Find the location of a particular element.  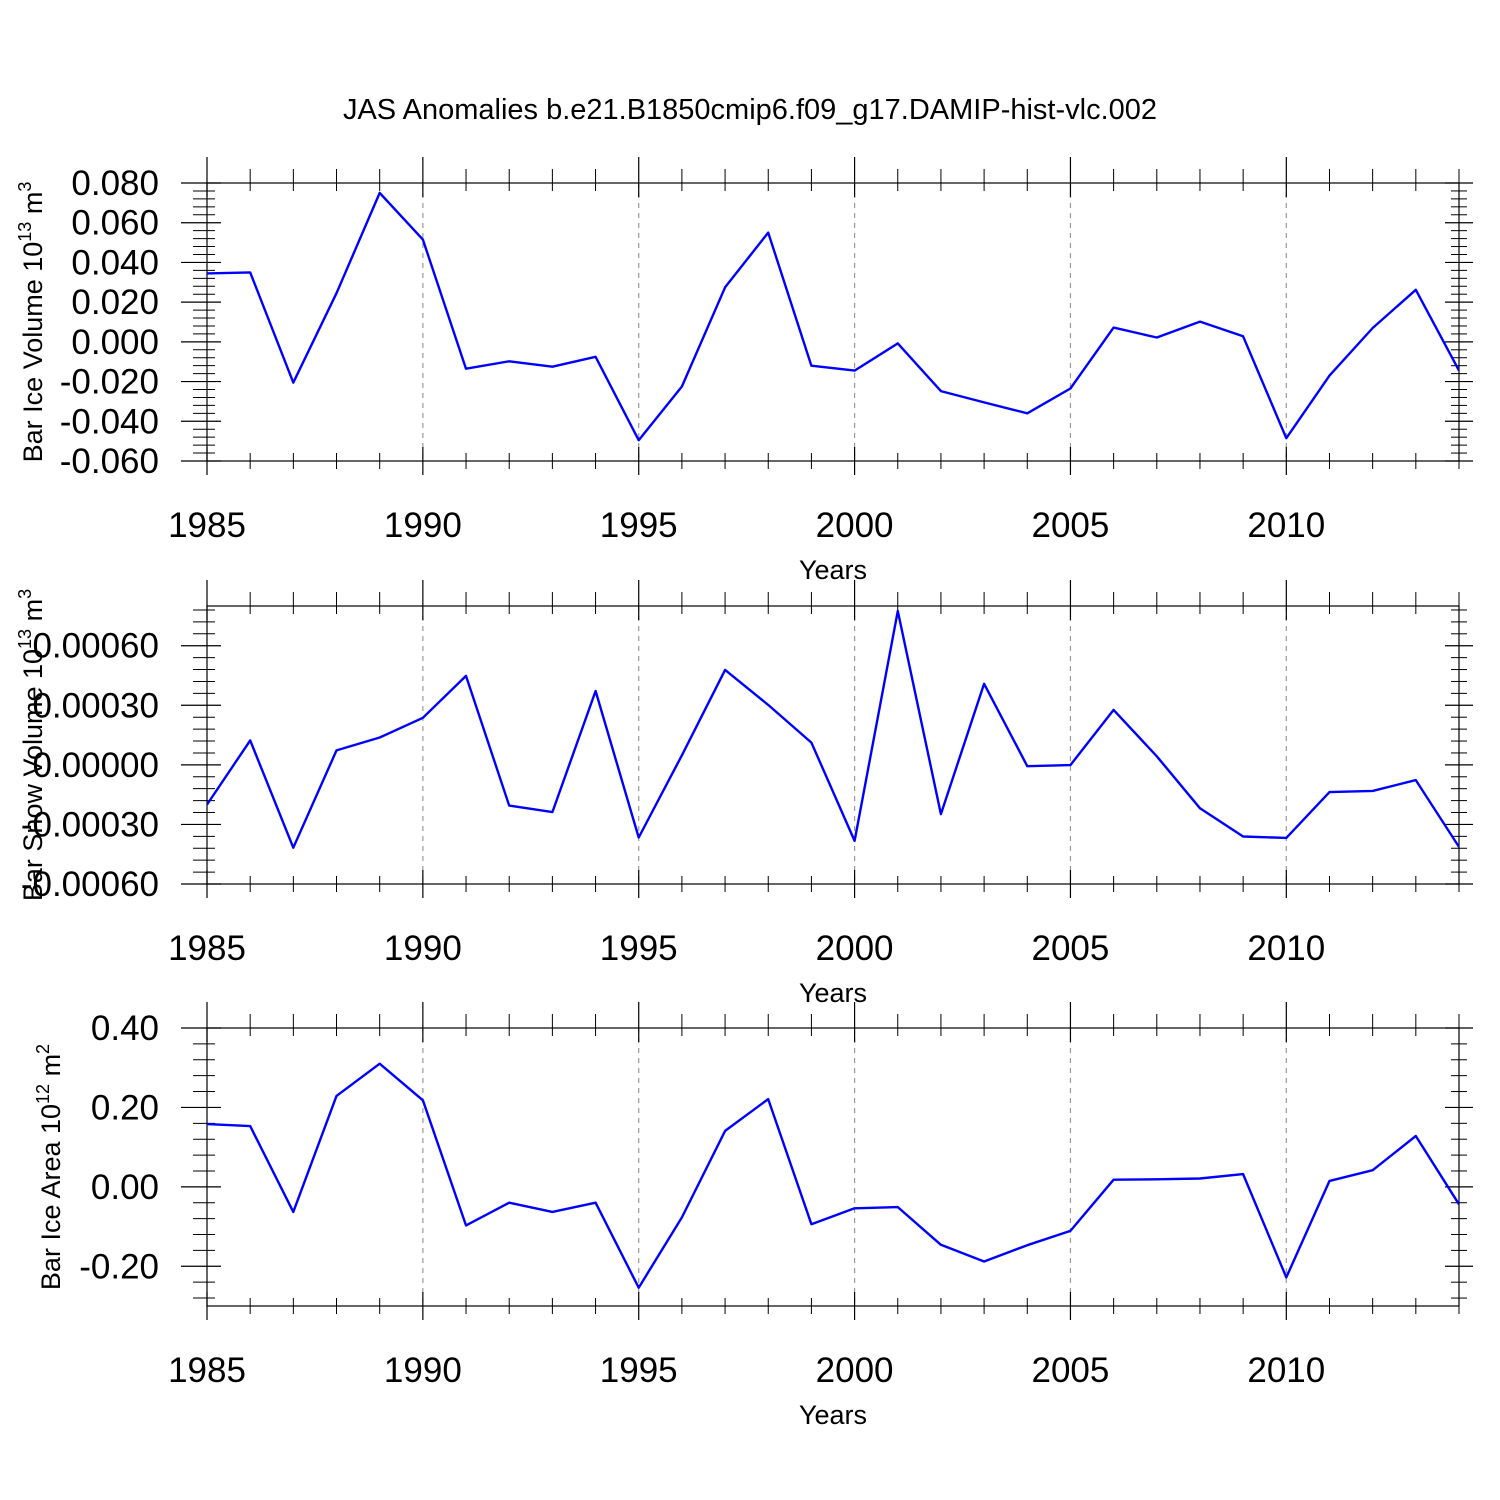

y-tick-label: -0.20 is located at coordinates (119, 1266).